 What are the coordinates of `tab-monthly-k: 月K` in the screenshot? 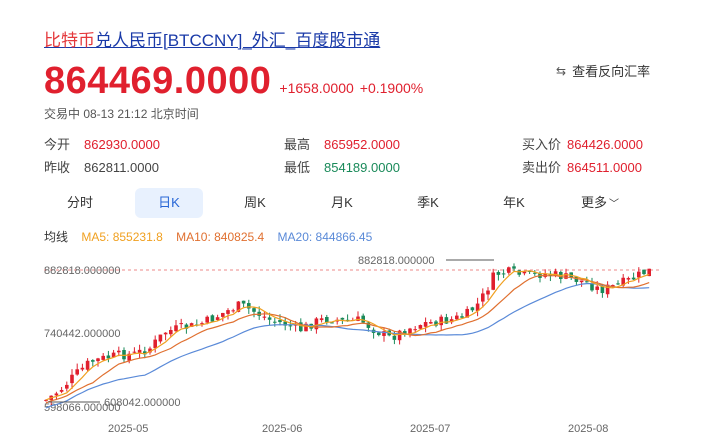 It's located at (342, 202).